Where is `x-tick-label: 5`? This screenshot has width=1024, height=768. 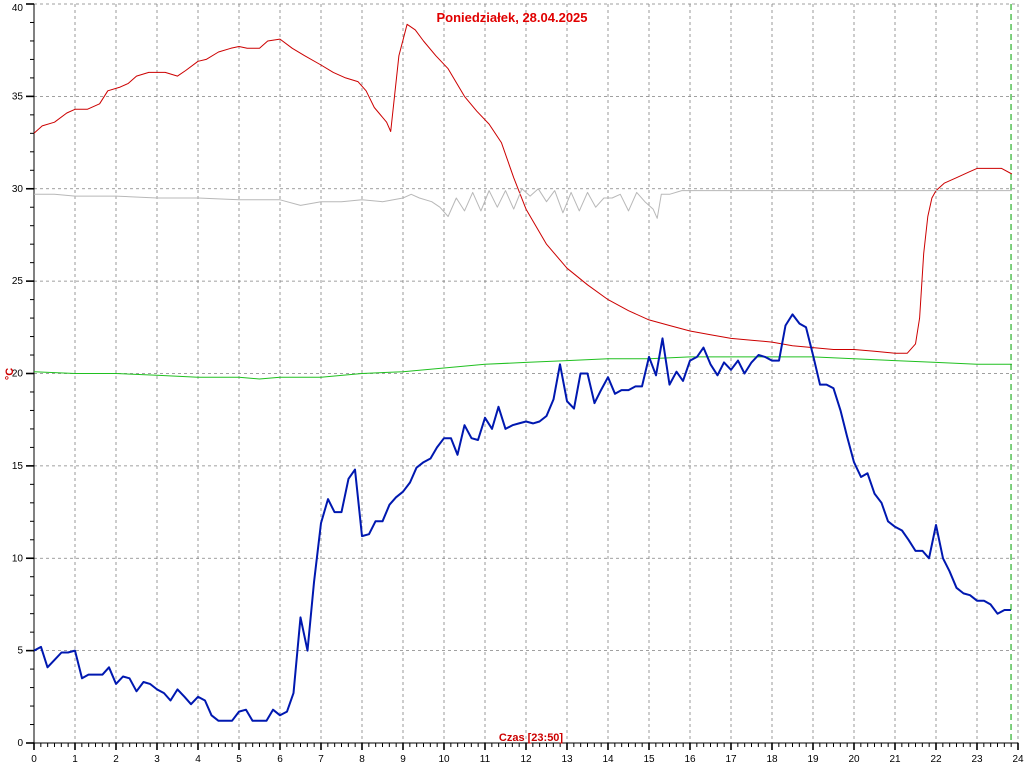 x-tick-label: 5 is located at coordinates (239, 759).